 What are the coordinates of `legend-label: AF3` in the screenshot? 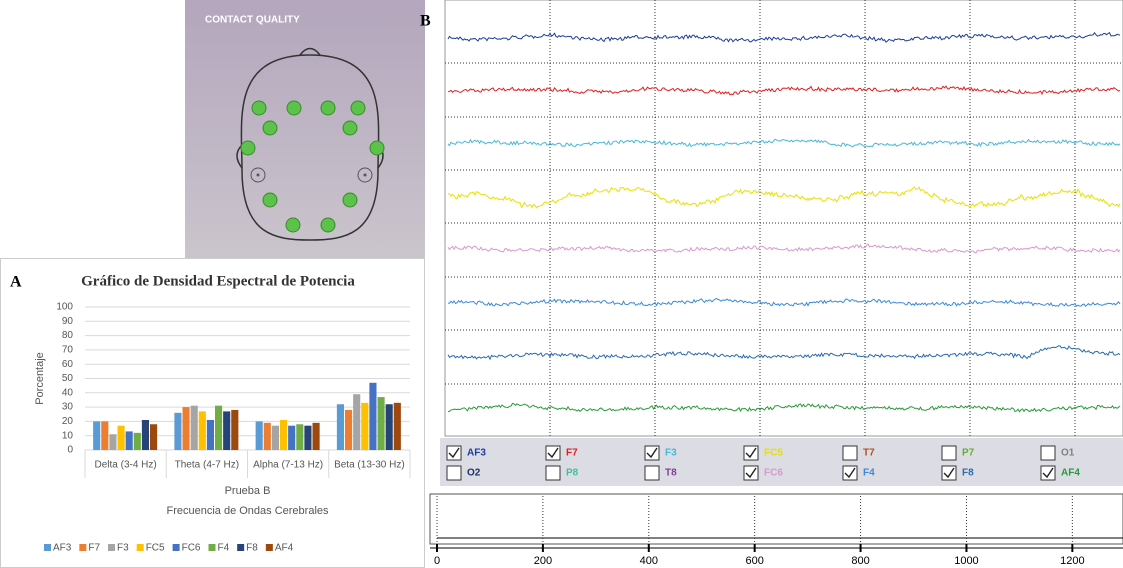 It's located at (62, 548).